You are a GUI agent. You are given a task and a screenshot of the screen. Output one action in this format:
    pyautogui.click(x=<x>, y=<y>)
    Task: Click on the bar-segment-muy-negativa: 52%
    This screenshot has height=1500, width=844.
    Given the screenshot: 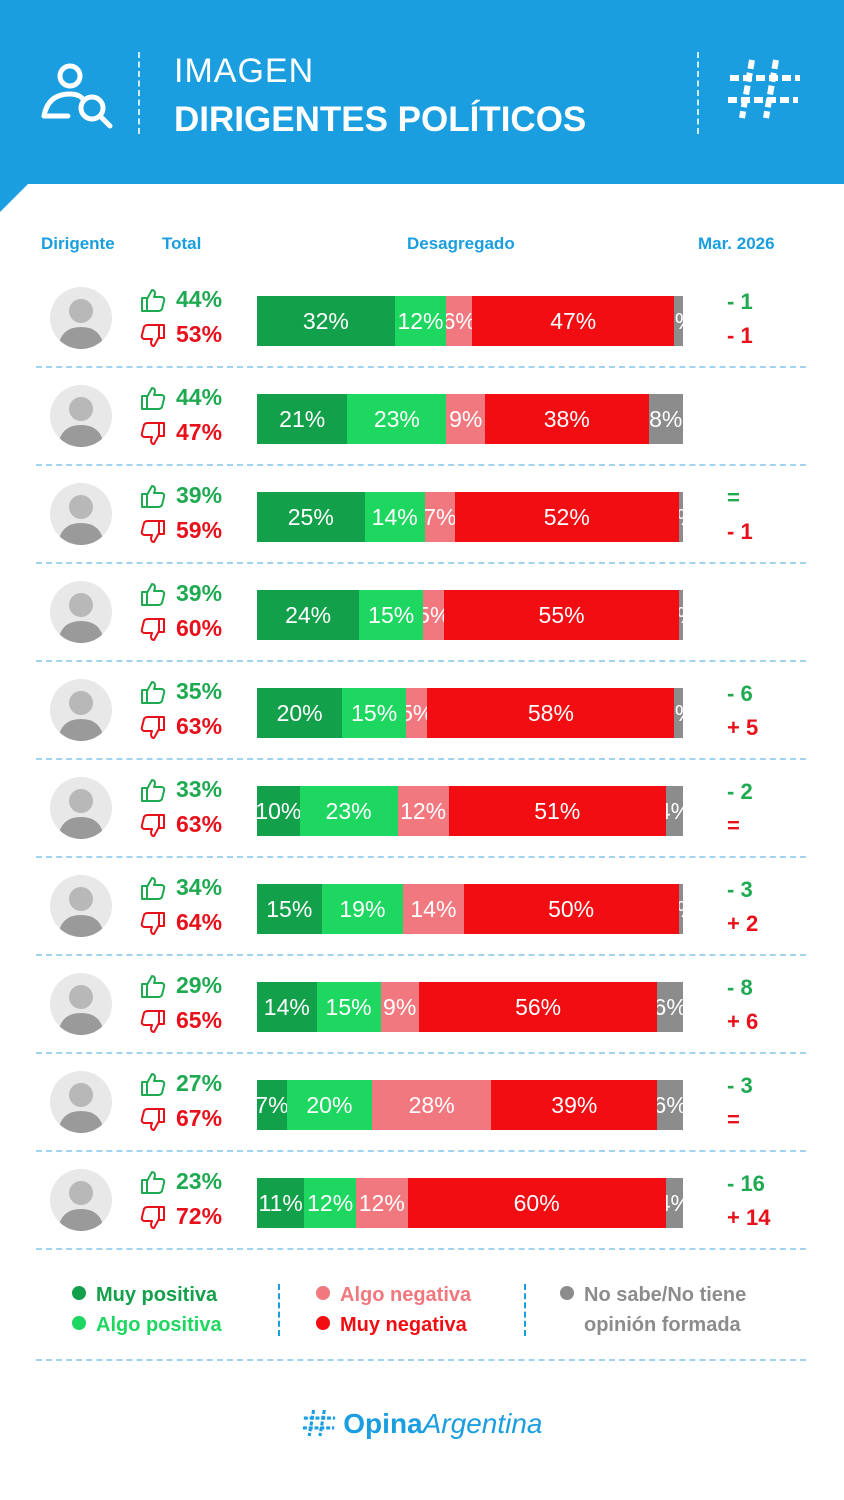 What is the action you would take?
    pyautogui.click(x=566, y=517)
    